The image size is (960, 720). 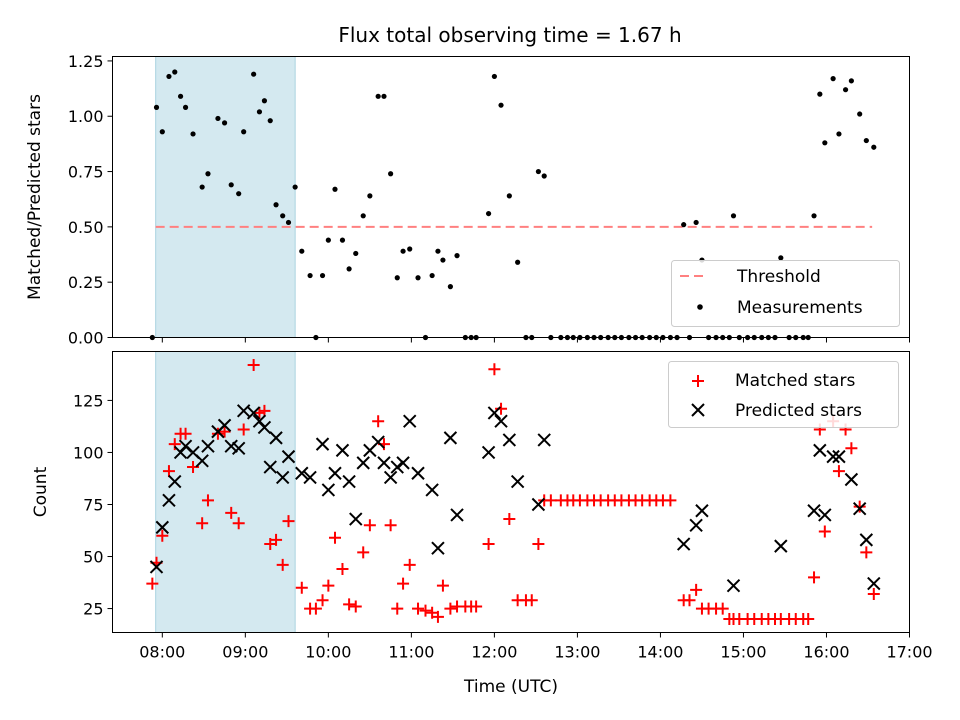 I want to click on legend-predicted-marker, so click(x=698, y=410).